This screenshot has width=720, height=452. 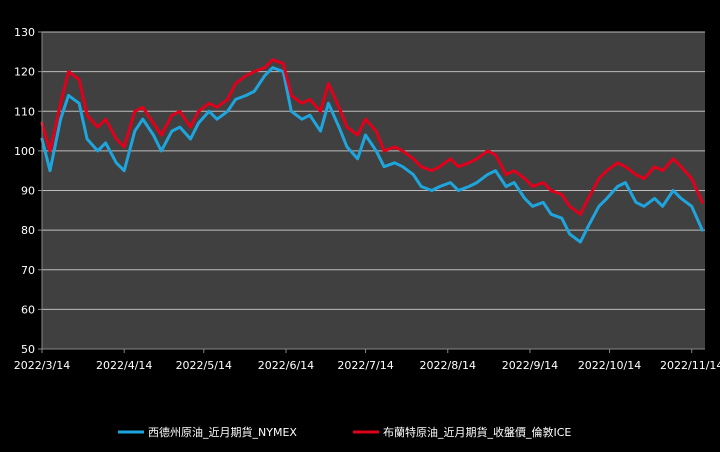 I want to click on x-tick-label: 2022/4/14, so click(x=124, y=365).